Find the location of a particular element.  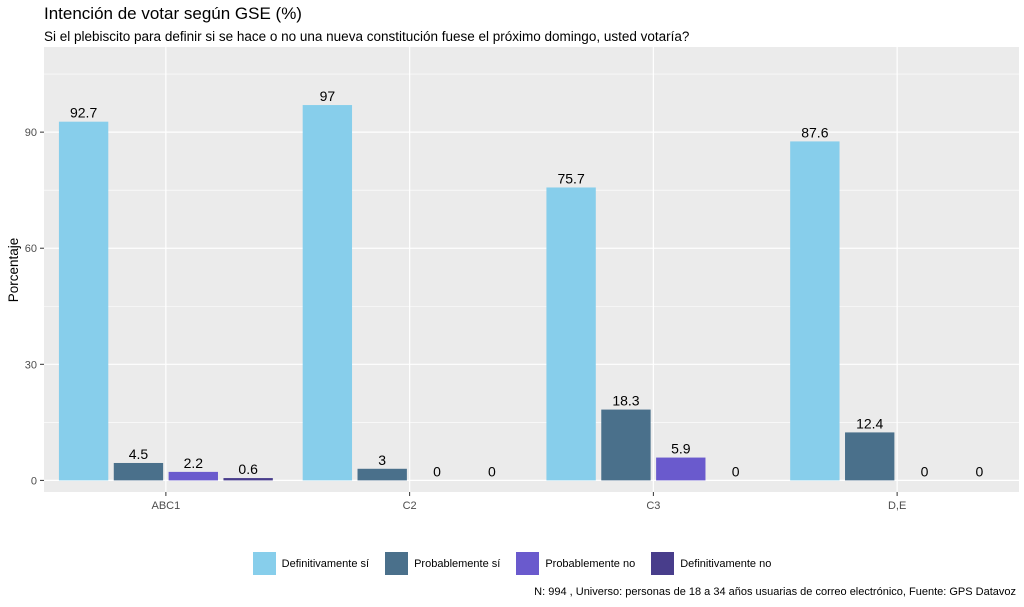

legend-label: Probablemente no is located at coordinates (590, 563).